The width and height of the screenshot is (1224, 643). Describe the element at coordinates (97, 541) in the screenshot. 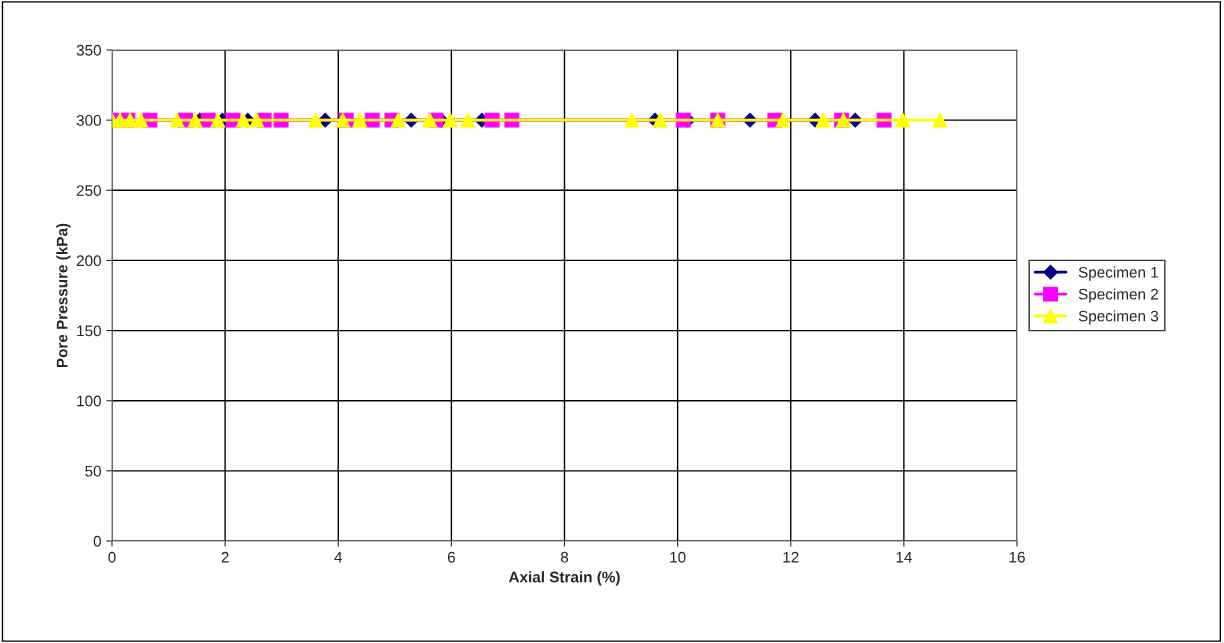

I see `y-tick-label: 0` at that location.